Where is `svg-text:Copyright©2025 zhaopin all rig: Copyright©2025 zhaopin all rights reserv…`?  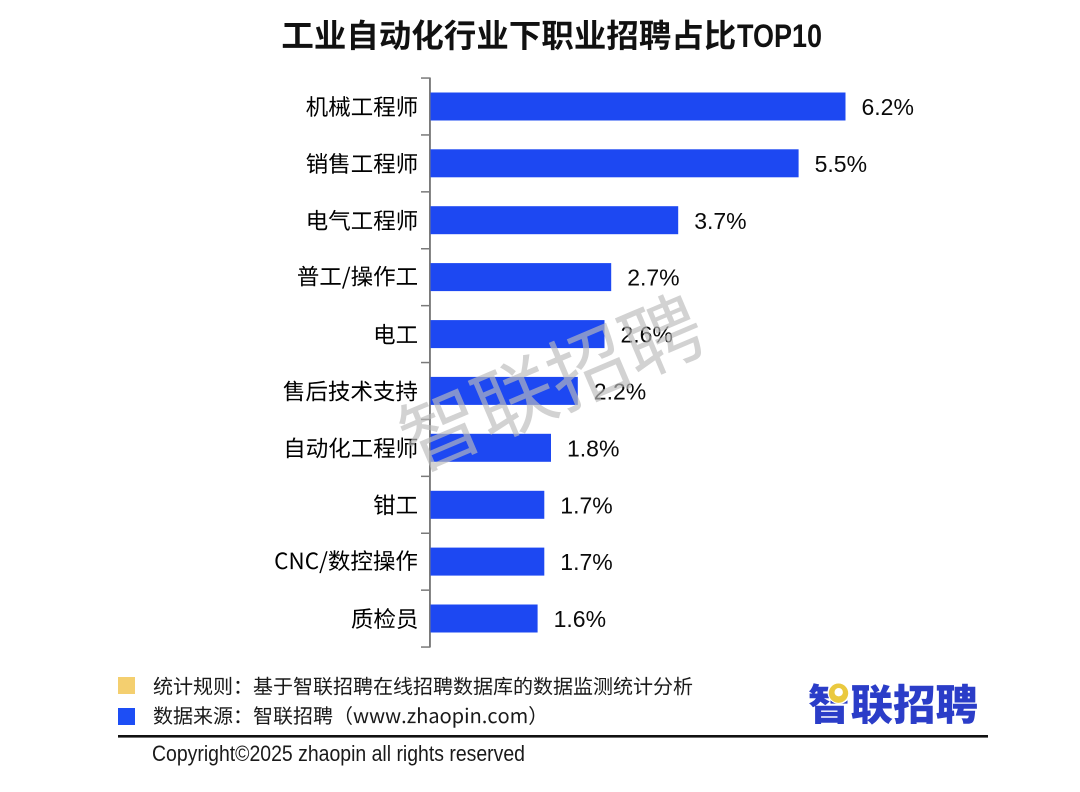
svg-text:Copyright©2025 zhaopin all rig: Copyright©2025 zhaopin all rights reserv… is located at coordinates (338, 753).